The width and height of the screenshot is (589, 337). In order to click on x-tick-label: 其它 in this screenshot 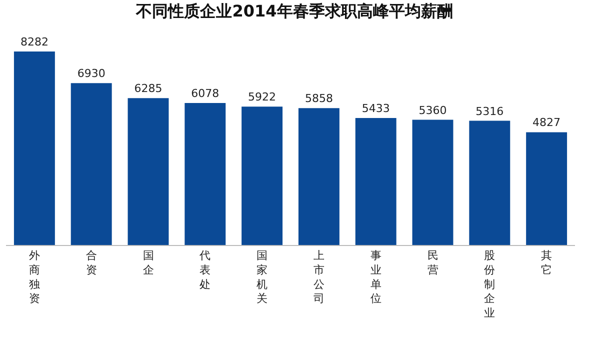, I will do `click(546, 262)`.